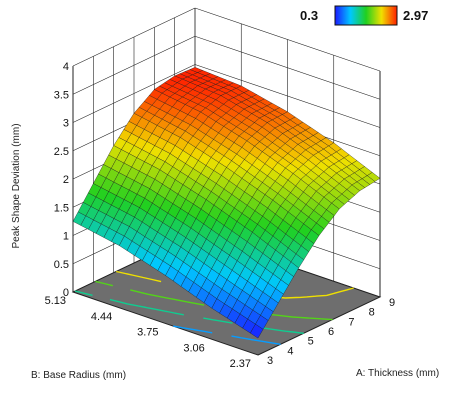  What do you see at coordinates (66, 67) in the screenshot?
I see `z-tick-label: 4` at bounding box center [66, 67].